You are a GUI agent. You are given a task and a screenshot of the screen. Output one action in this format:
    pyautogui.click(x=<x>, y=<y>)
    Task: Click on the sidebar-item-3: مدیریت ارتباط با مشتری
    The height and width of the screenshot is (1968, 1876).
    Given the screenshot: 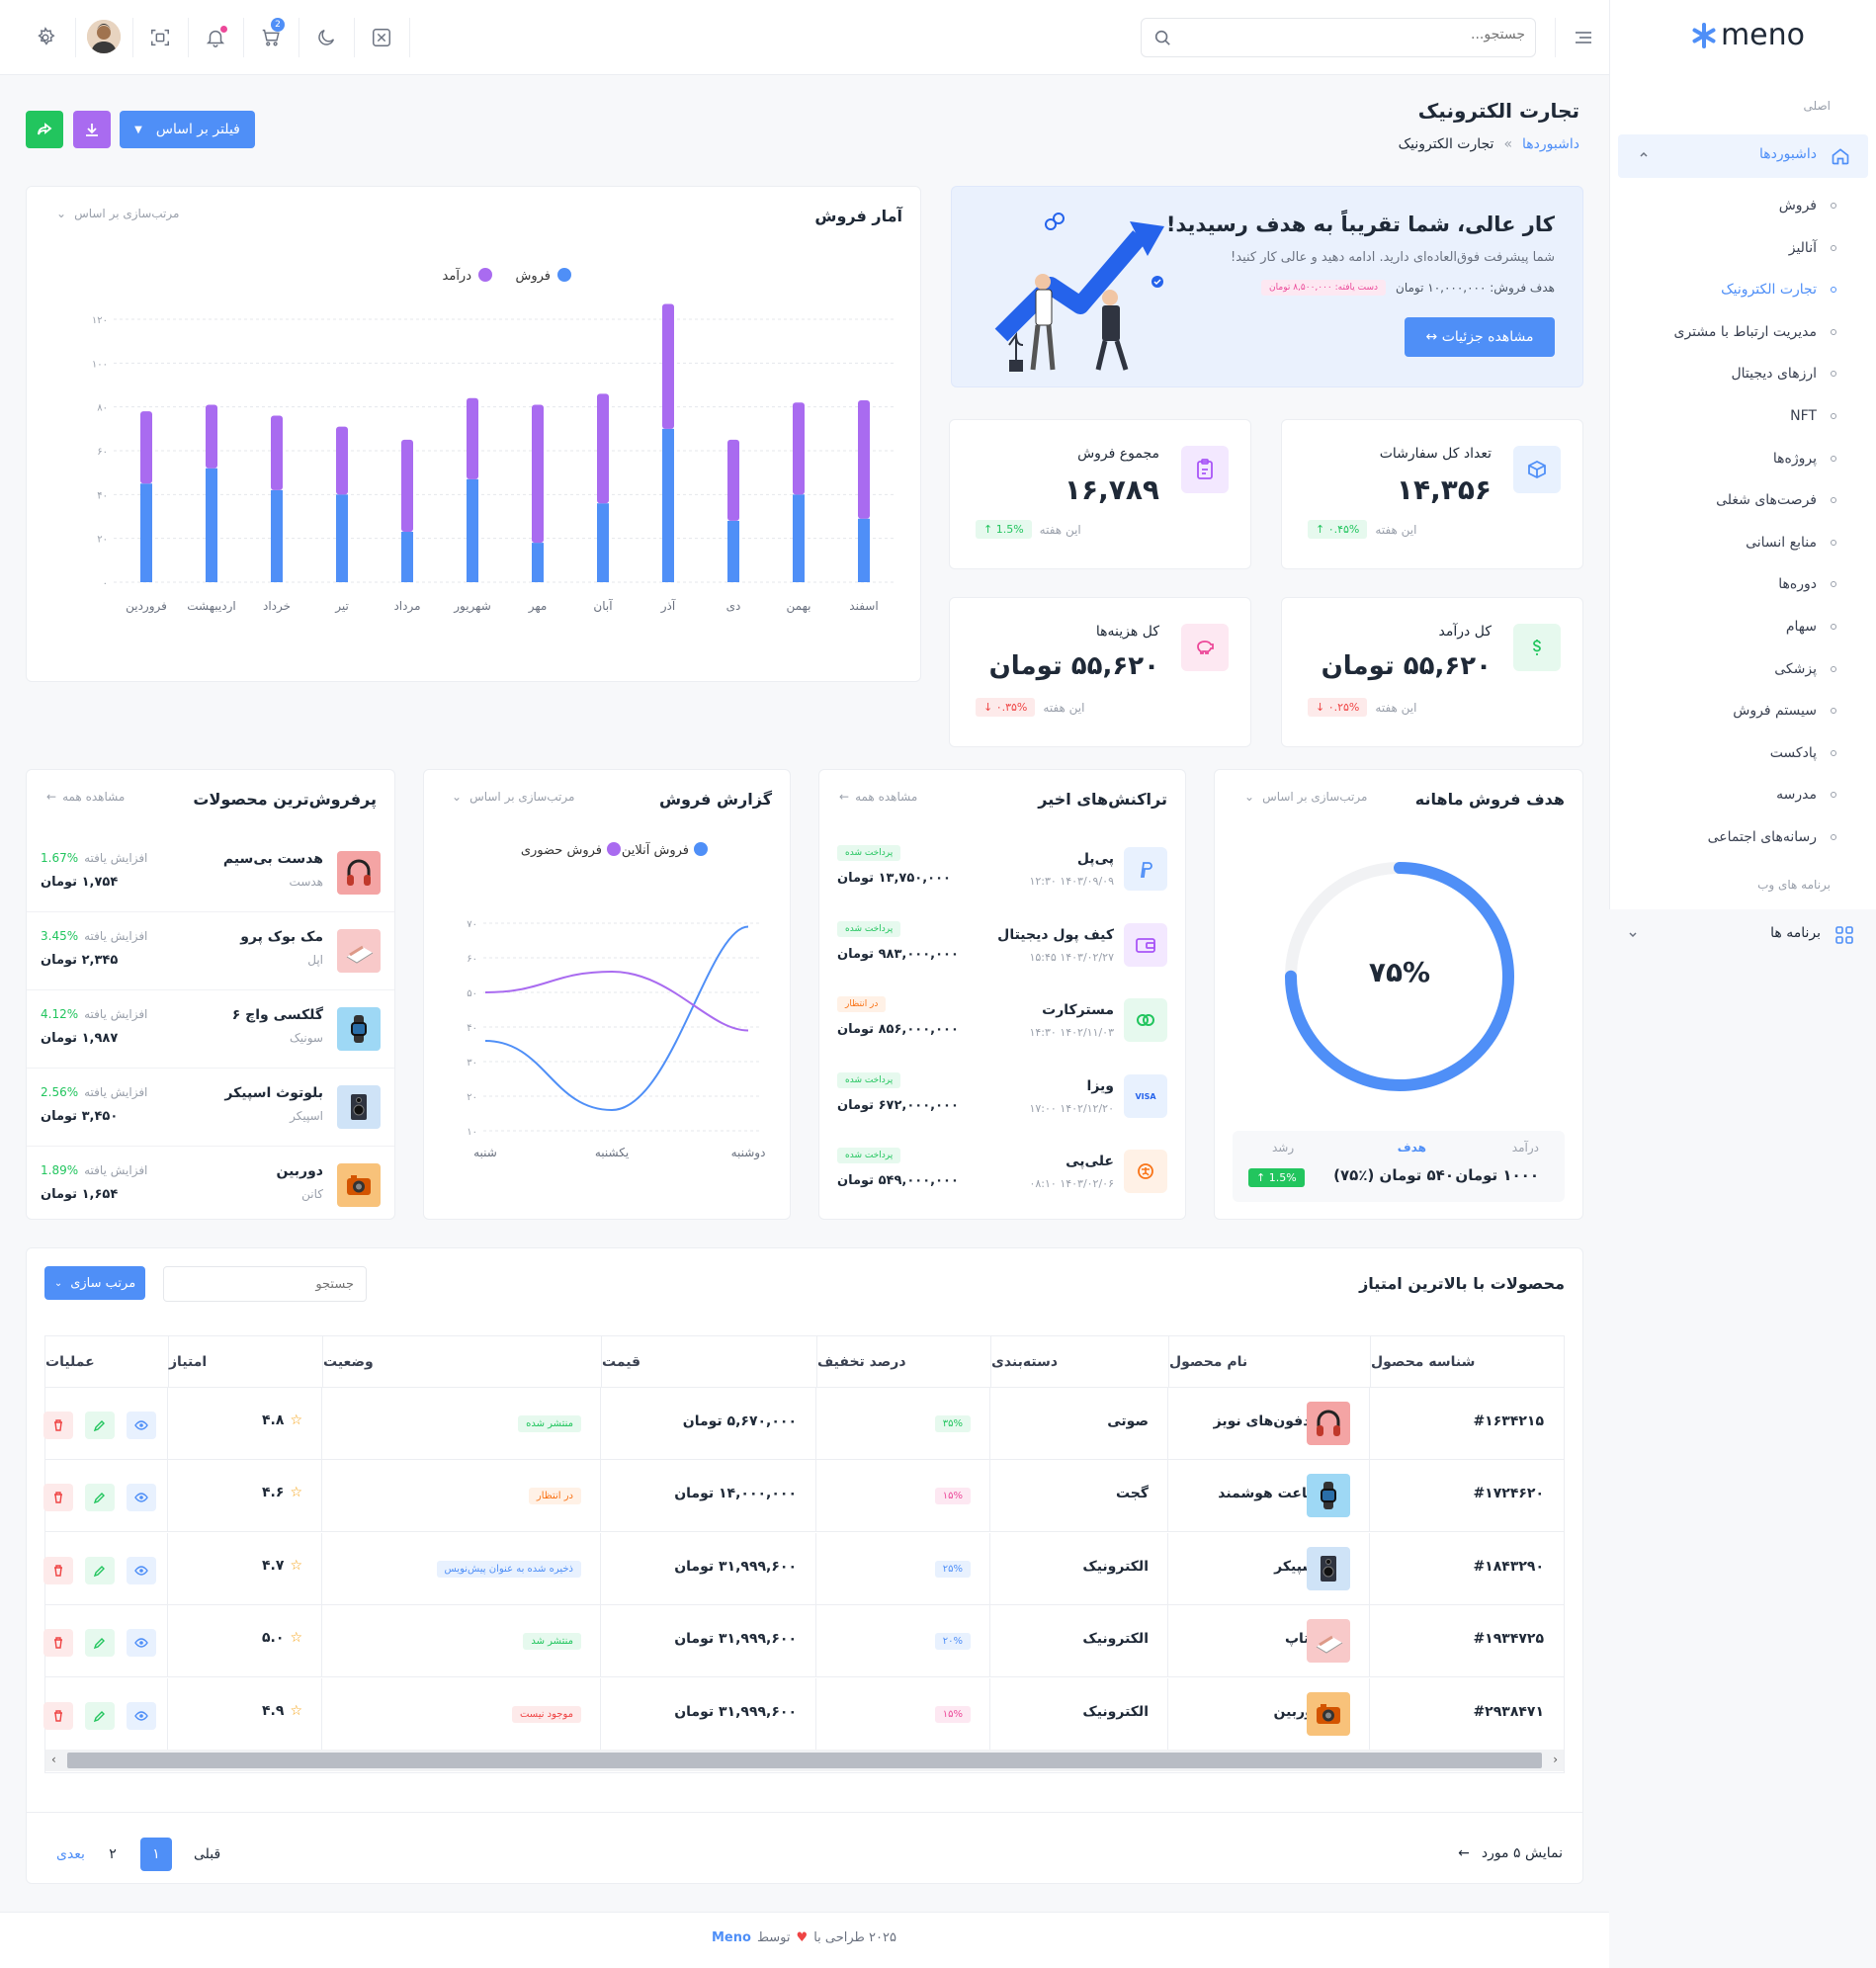 What is the action you would take?
    pyautogui.click(x=1755, y=332)
    